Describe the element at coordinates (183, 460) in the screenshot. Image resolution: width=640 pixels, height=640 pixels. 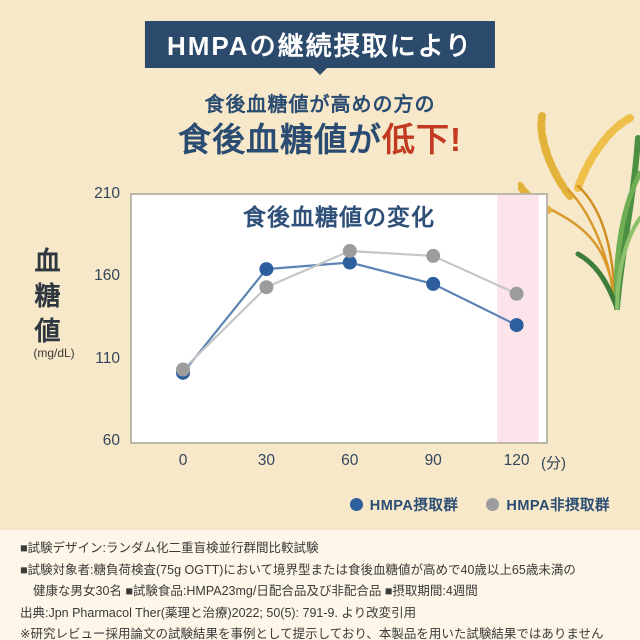
I see `x-axis-tick-label: 0` at that location.